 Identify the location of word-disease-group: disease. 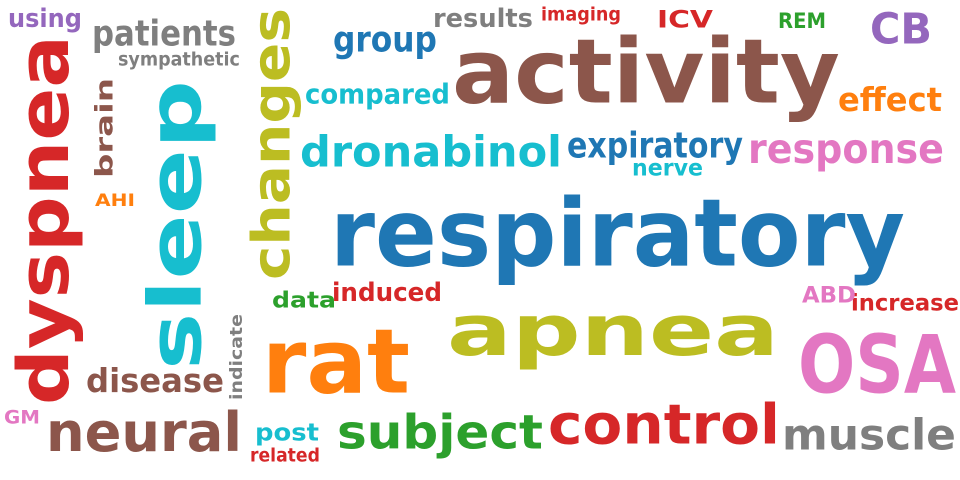
(155, 381).